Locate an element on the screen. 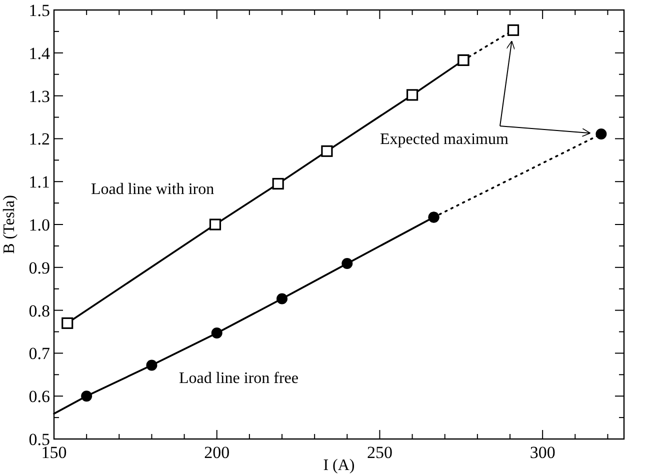  annotation: Load line with iron is located at coordinates (152, 189).